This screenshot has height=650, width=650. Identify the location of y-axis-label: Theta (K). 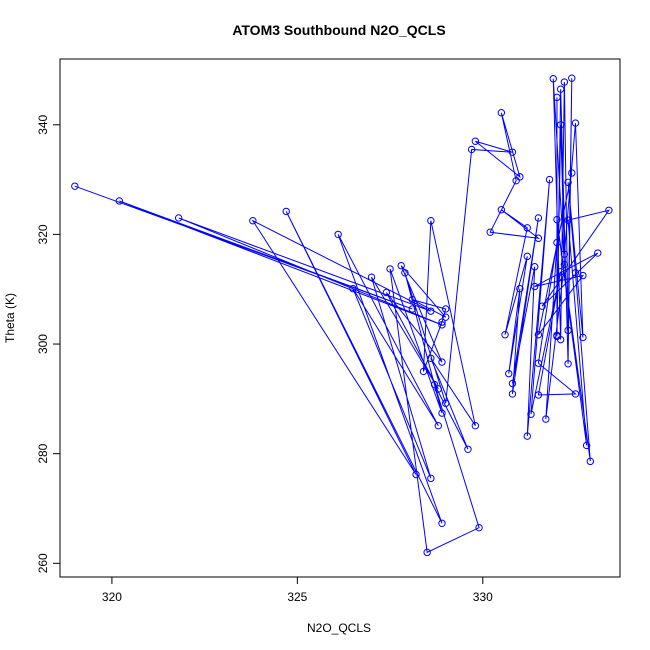
(10, 318).